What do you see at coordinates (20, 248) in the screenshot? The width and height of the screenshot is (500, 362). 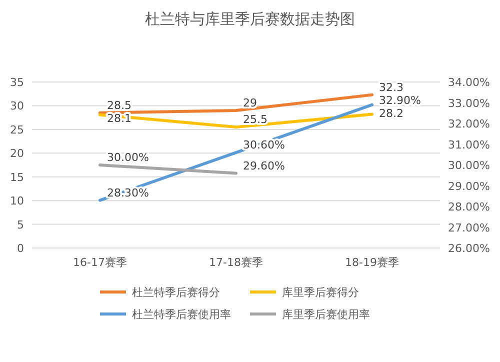 I see `y-tick-label: 0` at bounding box center [20, 248].